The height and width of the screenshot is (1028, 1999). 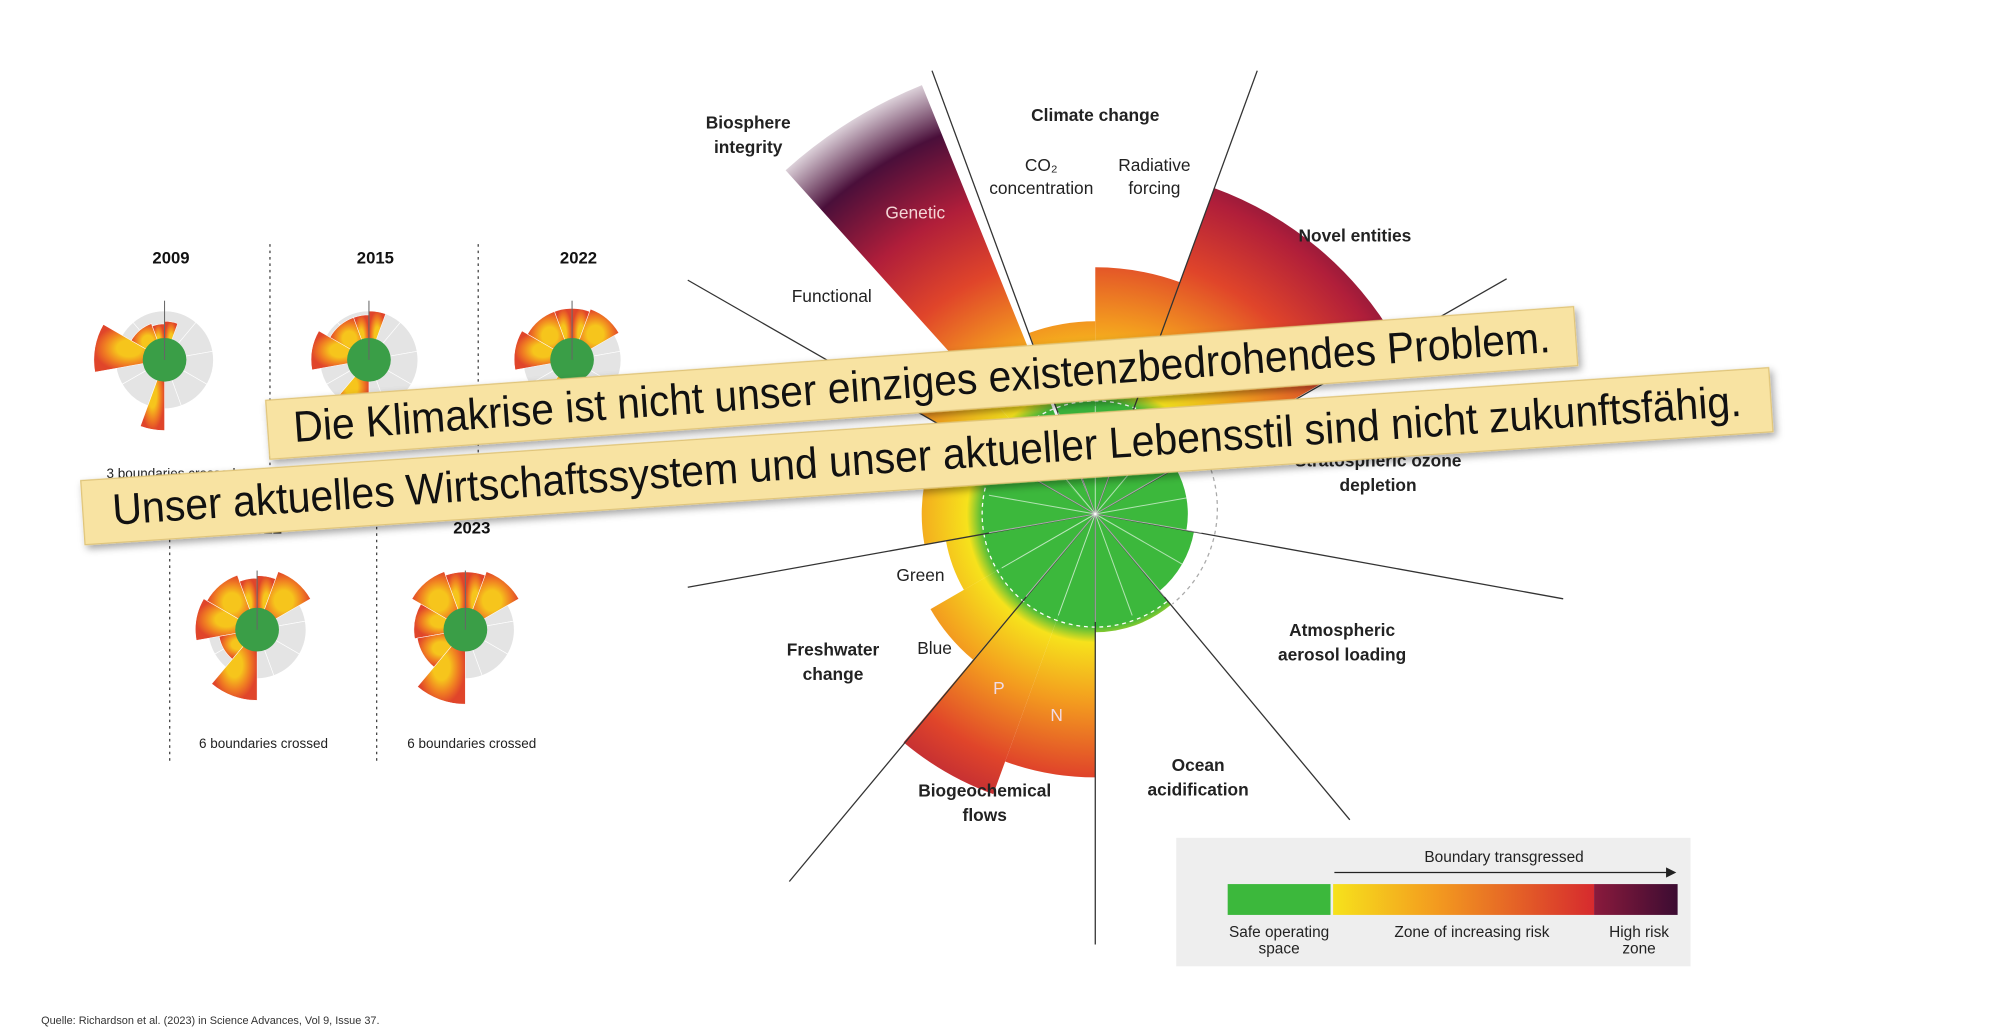 I want to click on label: Biogeochemical, so click(x=984, y=791).